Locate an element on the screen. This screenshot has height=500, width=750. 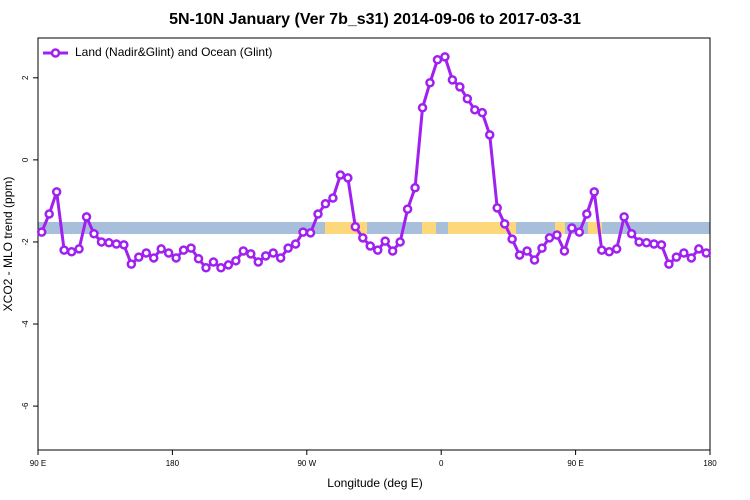
y-tick-label: 0 is located at coordinates (25, 159).